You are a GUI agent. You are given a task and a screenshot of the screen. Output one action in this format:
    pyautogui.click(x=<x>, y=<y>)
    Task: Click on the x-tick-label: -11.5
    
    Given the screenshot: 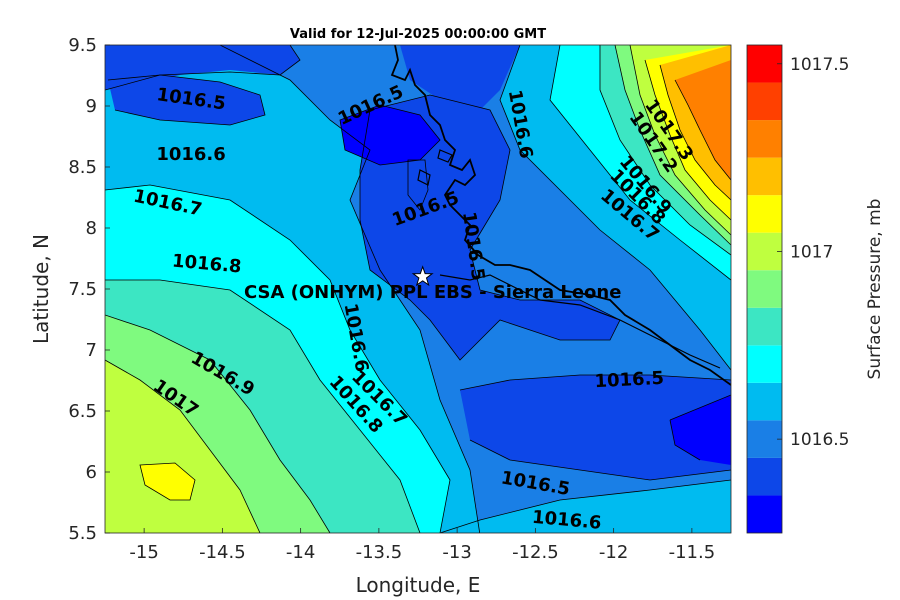 What is the action you would take?
    pyautogui.click(x=692, y=552)
    